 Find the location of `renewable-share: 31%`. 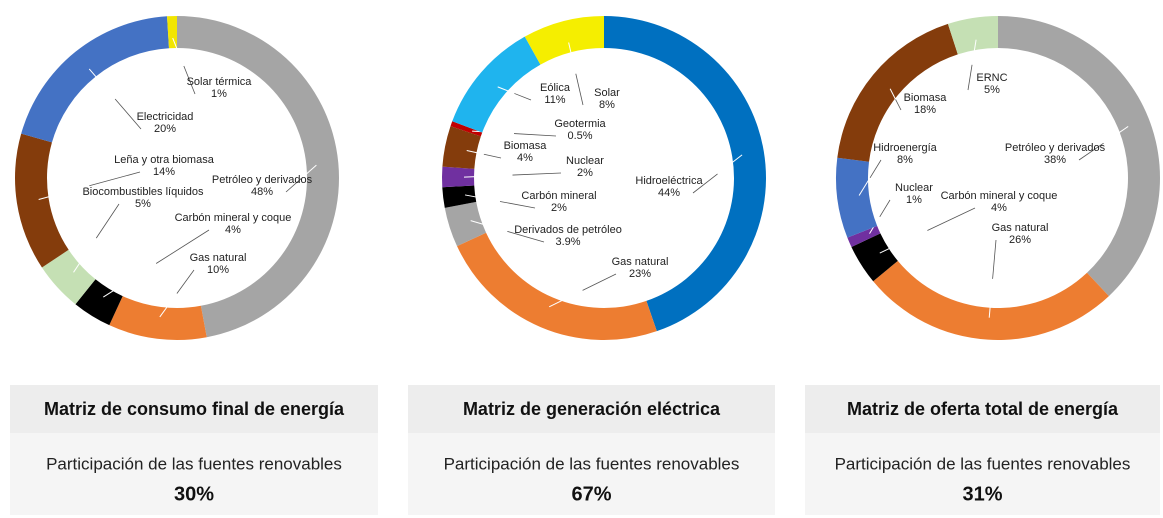

renewable-share: 31% is located at coordinates (982, 494).